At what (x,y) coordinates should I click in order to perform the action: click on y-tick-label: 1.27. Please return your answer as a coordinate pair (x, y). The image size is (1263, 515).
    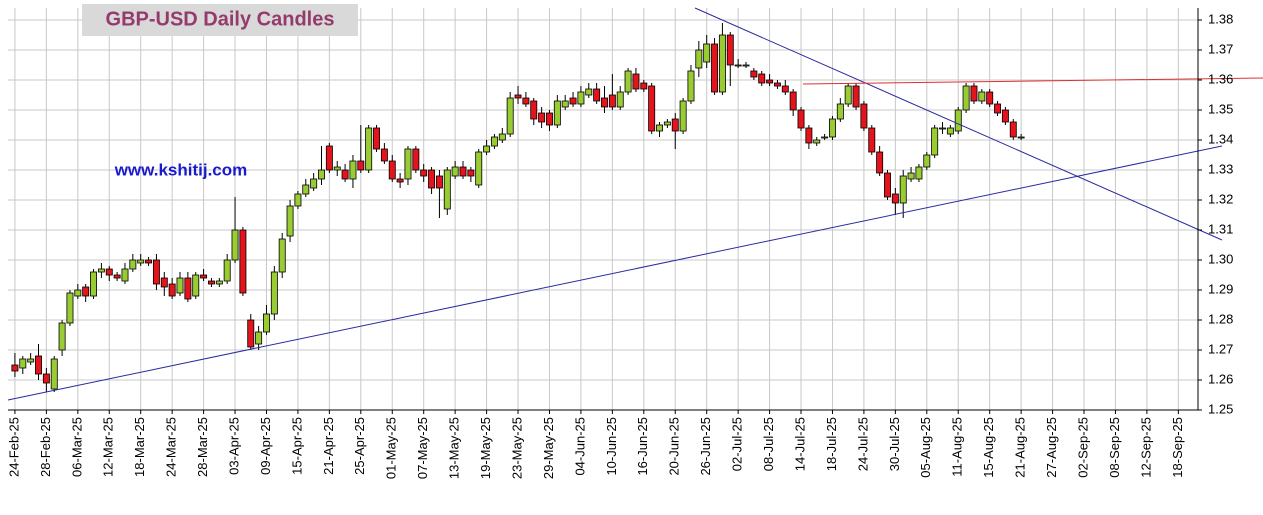
    Looking at the image, I should click on (1220, 348).